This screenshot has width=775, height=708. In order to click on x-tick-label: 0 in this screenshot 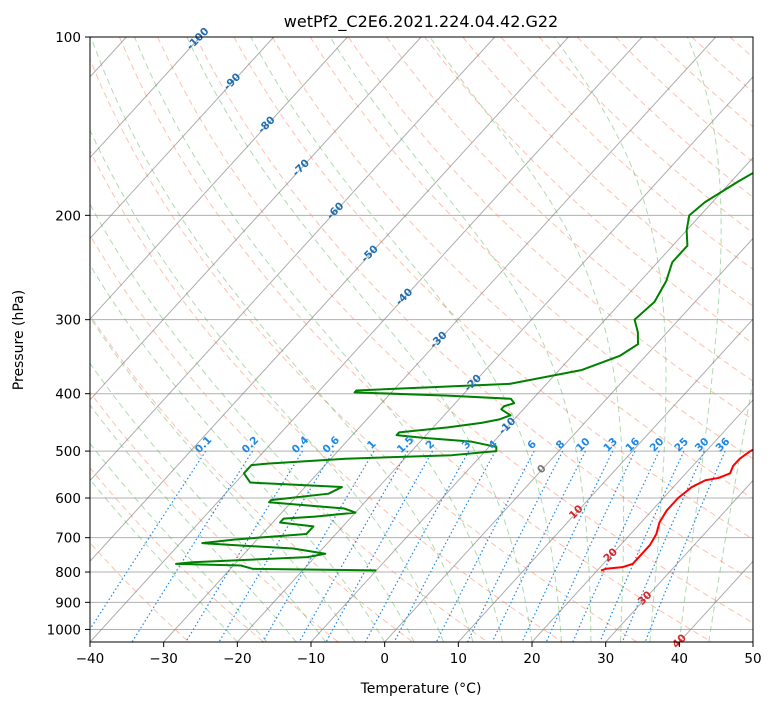, I will do `click(384, 659)`.